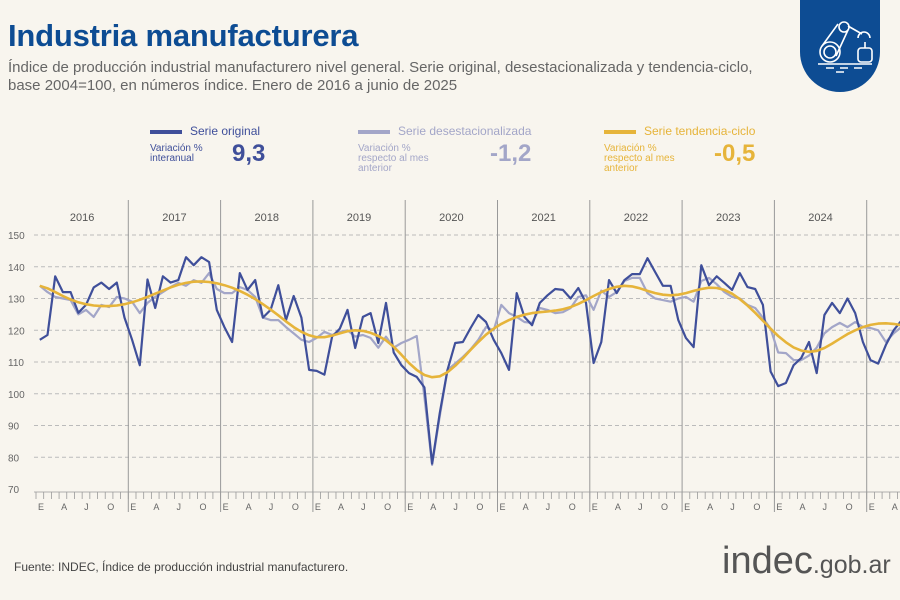 The width and height of the screenshot is (900, 600). Describe the element at coordinates (14, 427) in the screenshot. I see `y-tick-label: 90` at that location.